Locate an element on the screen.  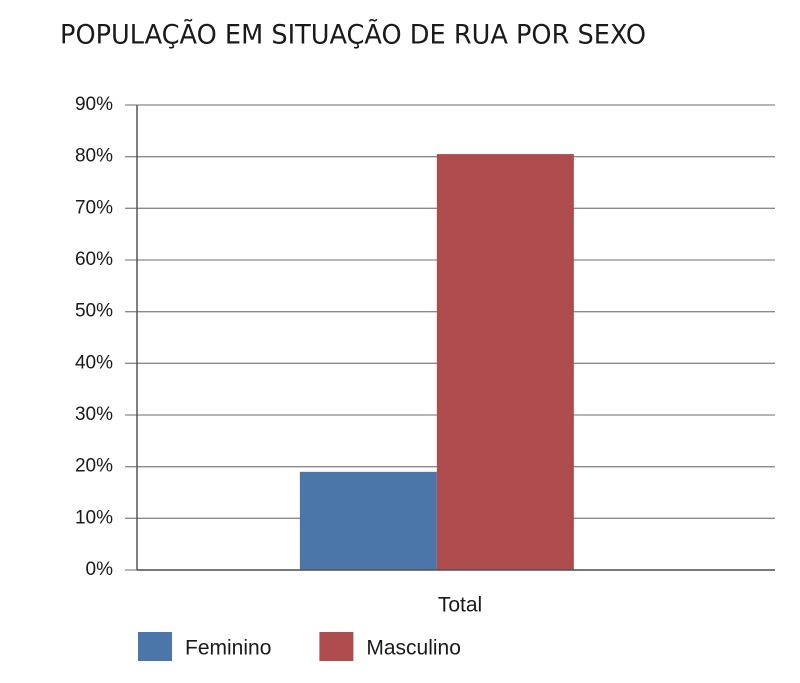
legend-label: Feminino is located at coordinates (228, 648).